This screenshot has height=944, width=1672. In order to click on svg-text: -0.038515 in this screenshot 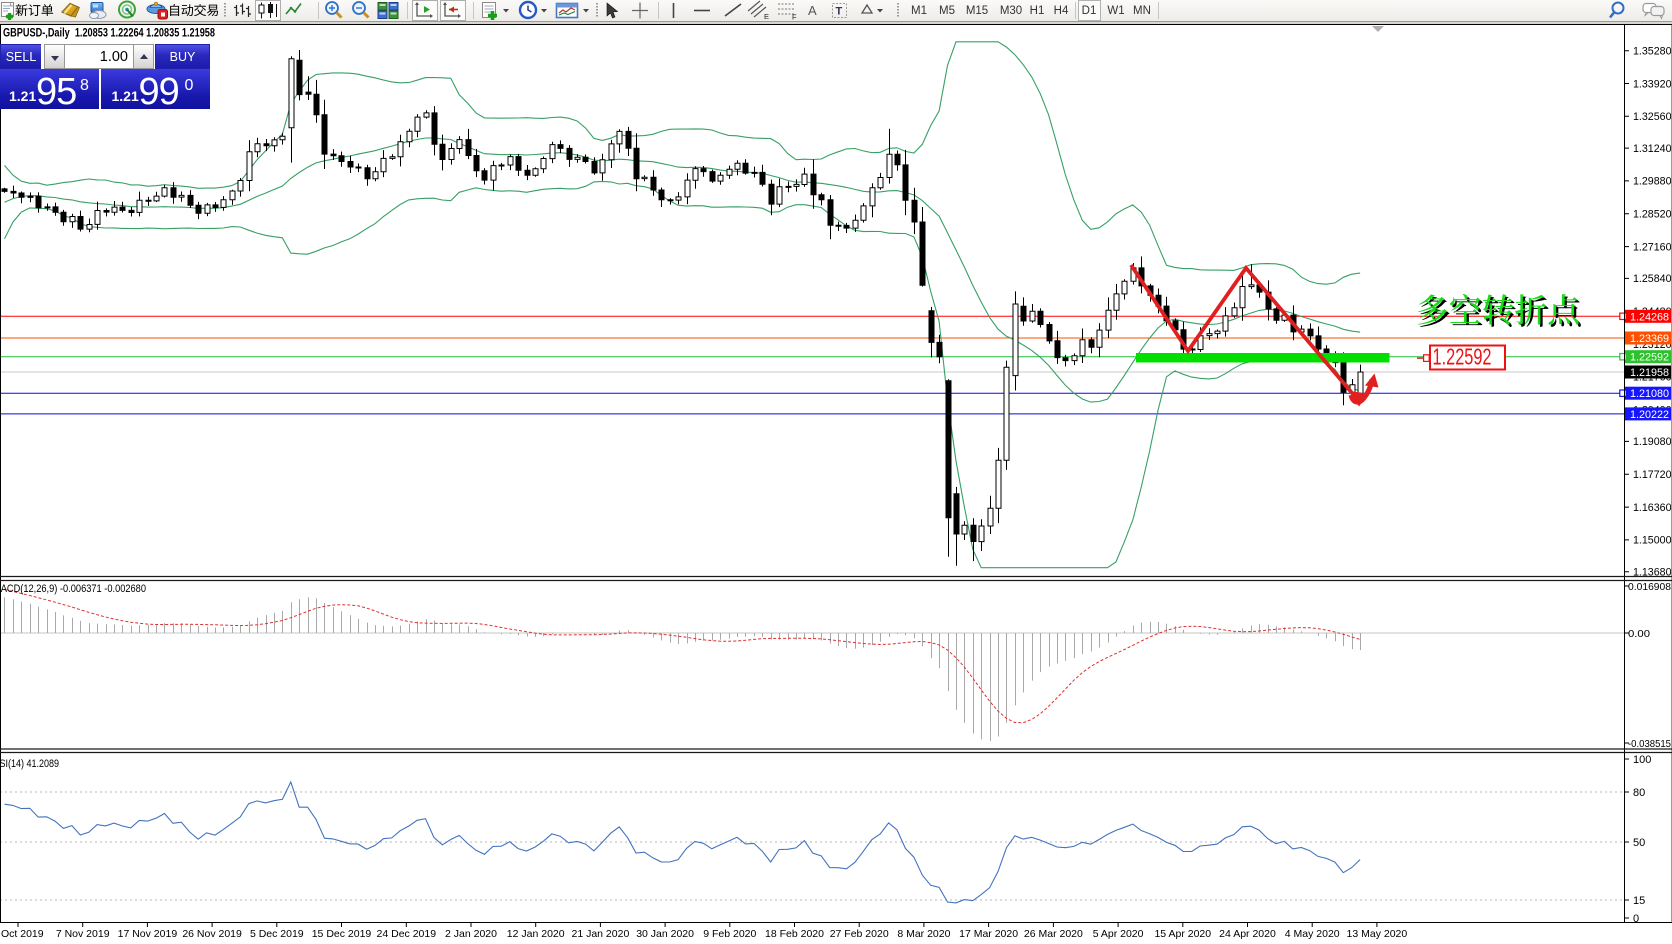, I will do `click(1649, 744)`.